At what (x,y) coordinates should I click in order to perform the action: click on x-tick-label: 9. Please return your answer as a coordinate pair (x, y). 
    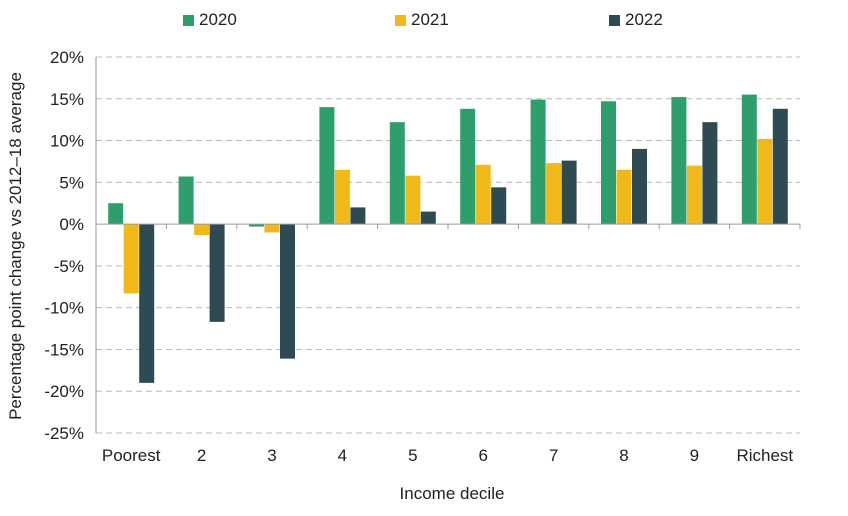
    Looking at the image, I should click on (694, 455).